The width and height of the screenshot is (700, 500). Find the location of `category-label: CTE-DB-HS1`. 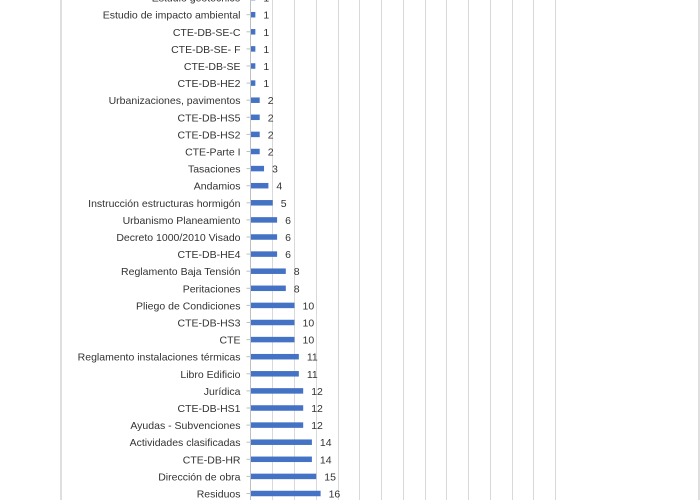

category-label: CTE-DB-HS1 is located at coordinates (208, 409).